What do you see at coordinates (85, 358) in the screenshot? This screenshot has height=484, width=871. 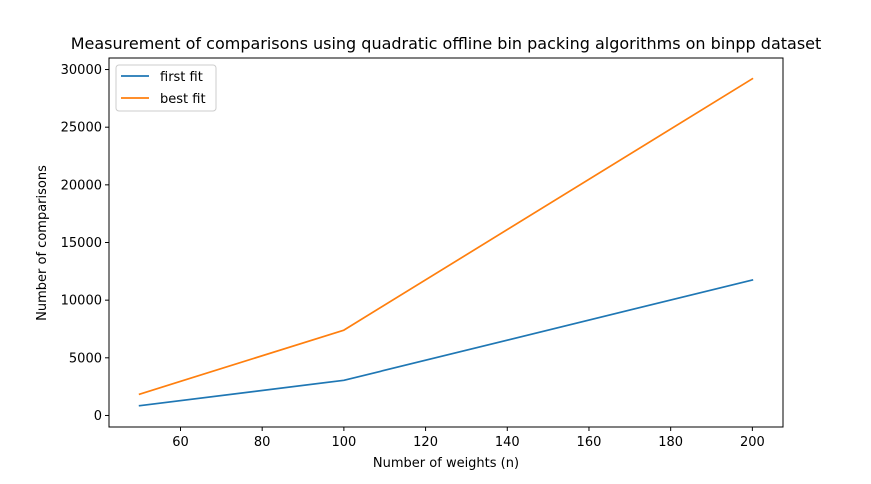 I see `y-tick-label: 5000` at bounding box center [85, 358].